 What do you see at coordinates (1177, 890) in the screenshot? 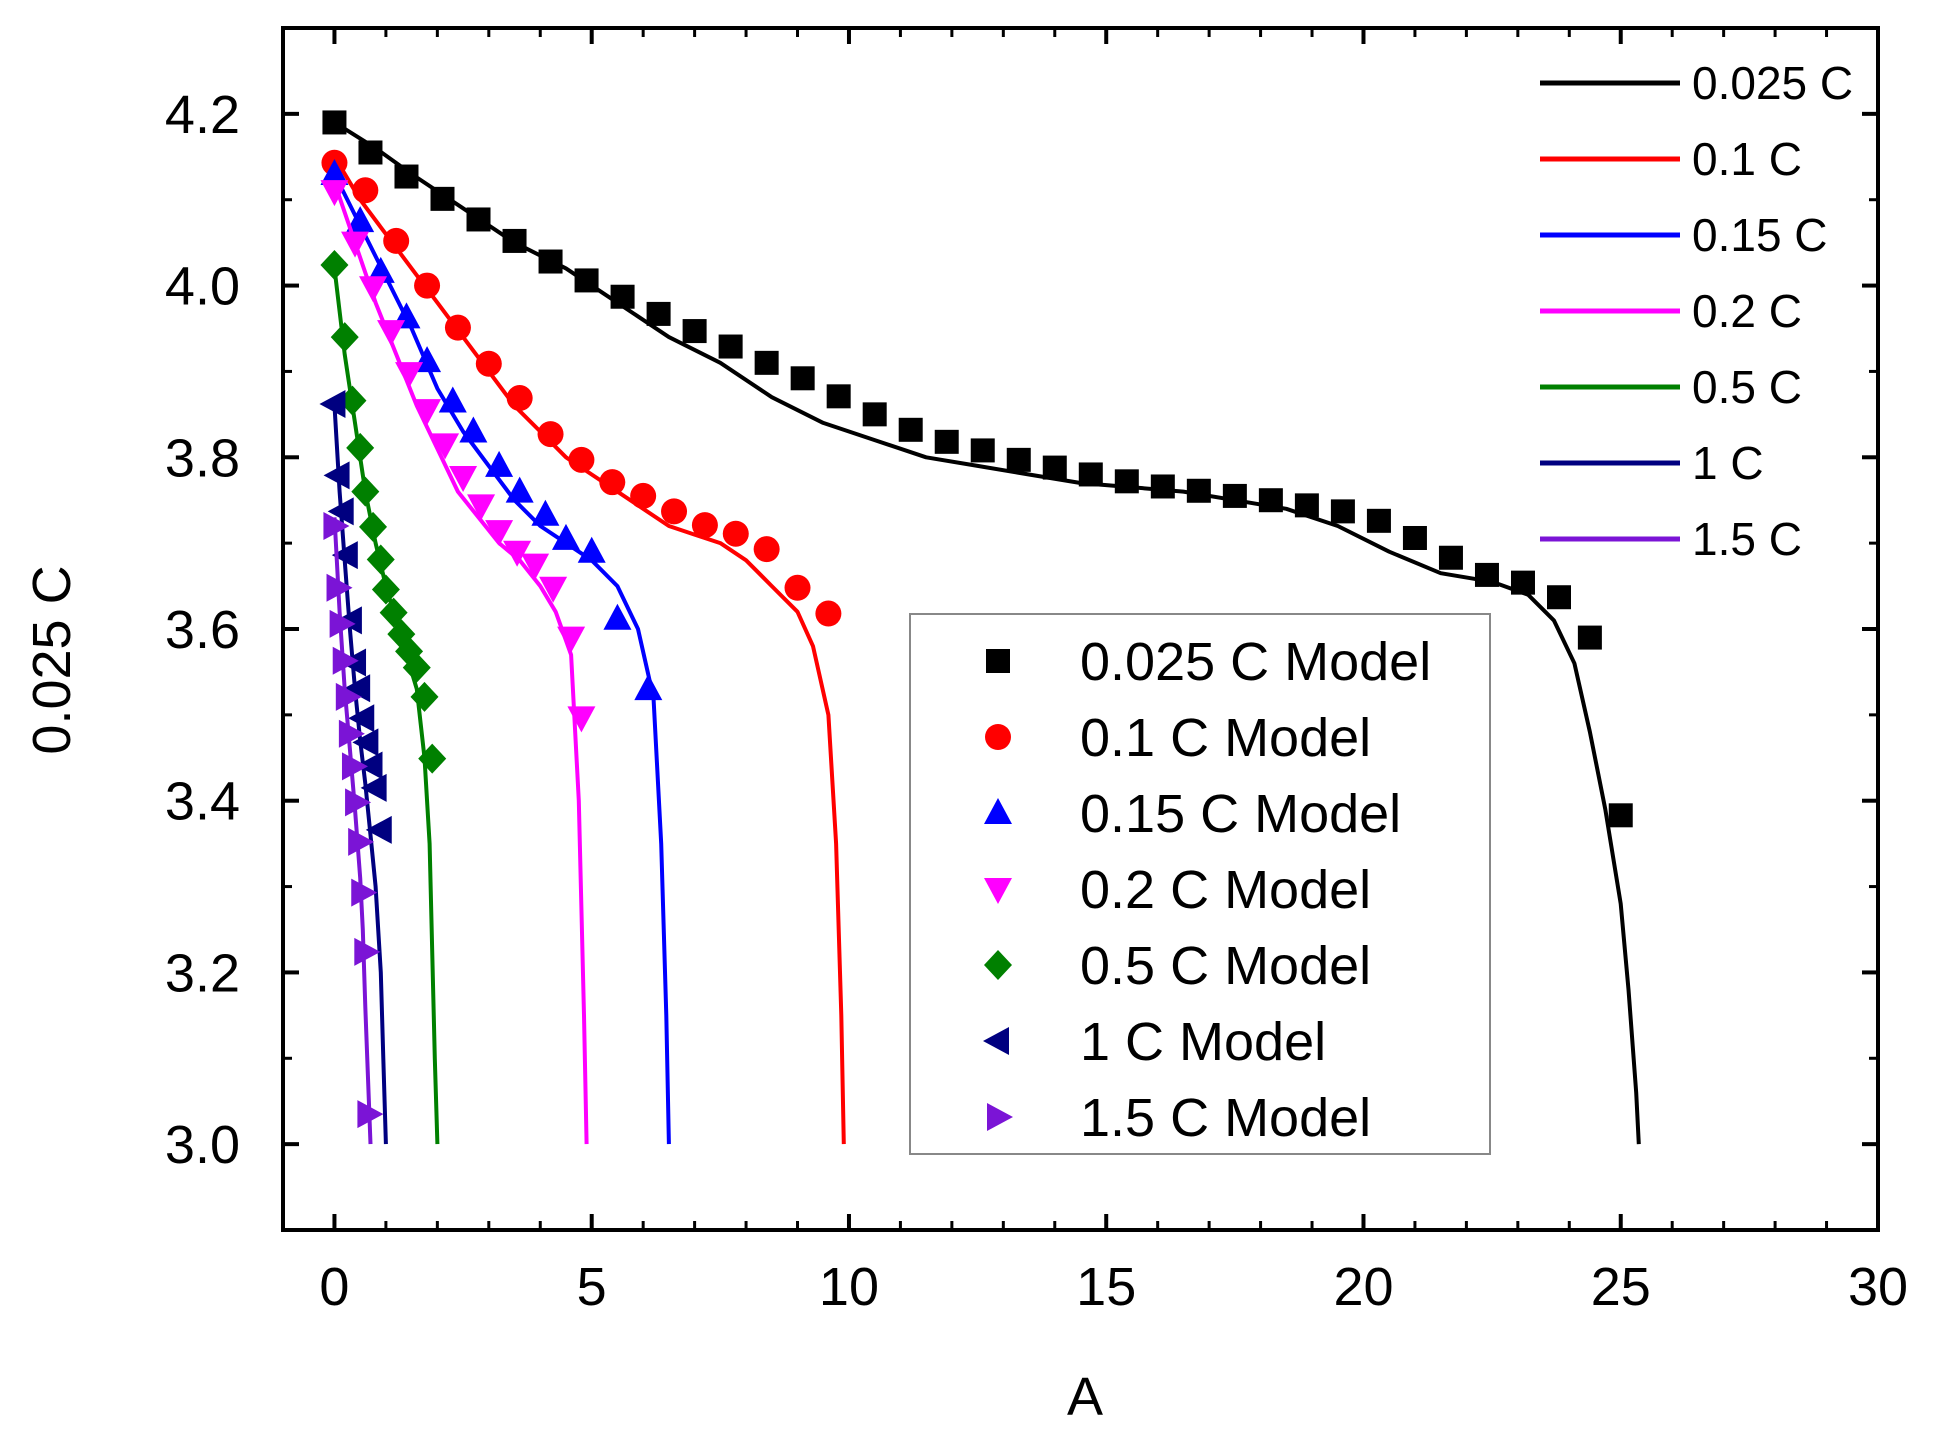
I see `legend-marker-entry: 0.2 C Model` at bounding box center [1177, 890].